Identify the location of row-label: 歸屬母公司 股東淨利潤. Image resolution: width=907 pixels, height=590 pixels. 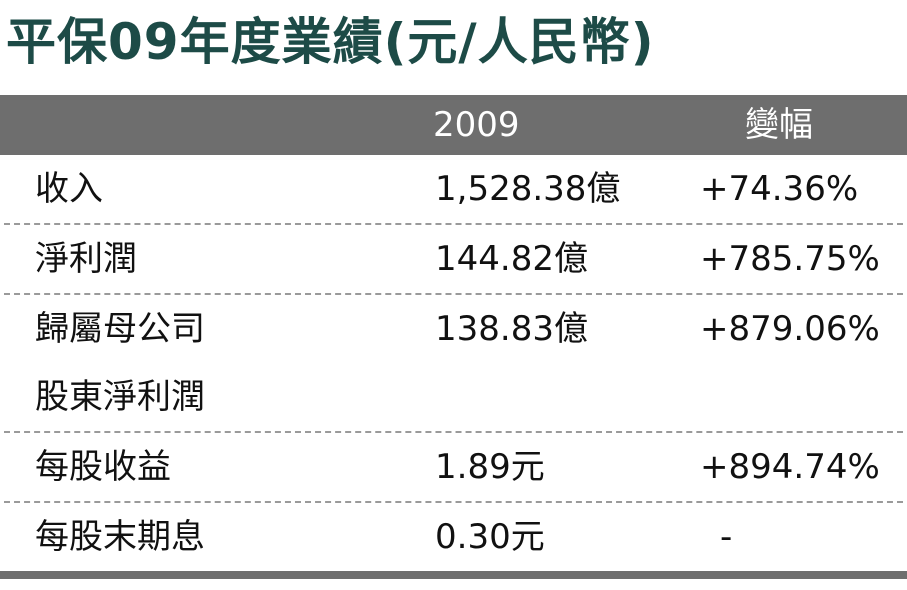
(120, 363).